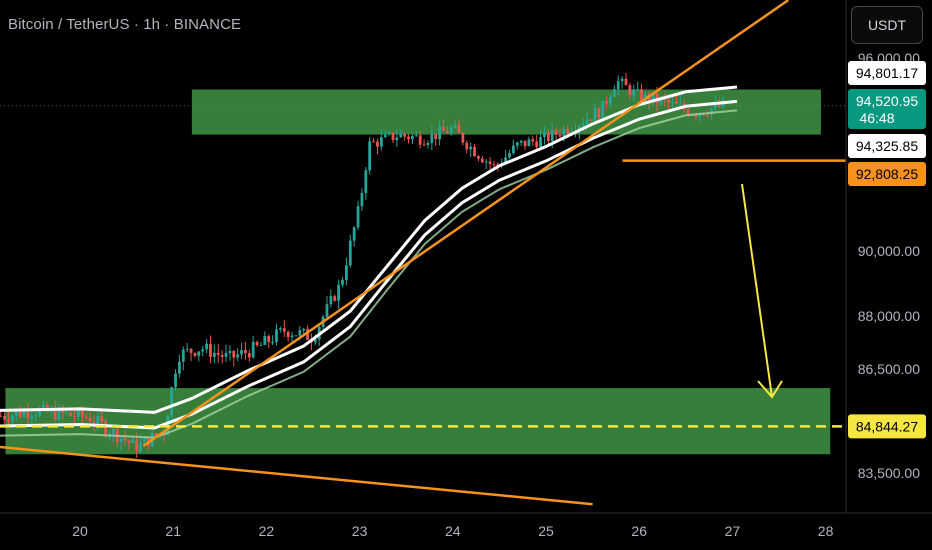 This screenshot has width=932, height=550. I want to click on y-tick-label: 90,000.00, so click(889, 251).